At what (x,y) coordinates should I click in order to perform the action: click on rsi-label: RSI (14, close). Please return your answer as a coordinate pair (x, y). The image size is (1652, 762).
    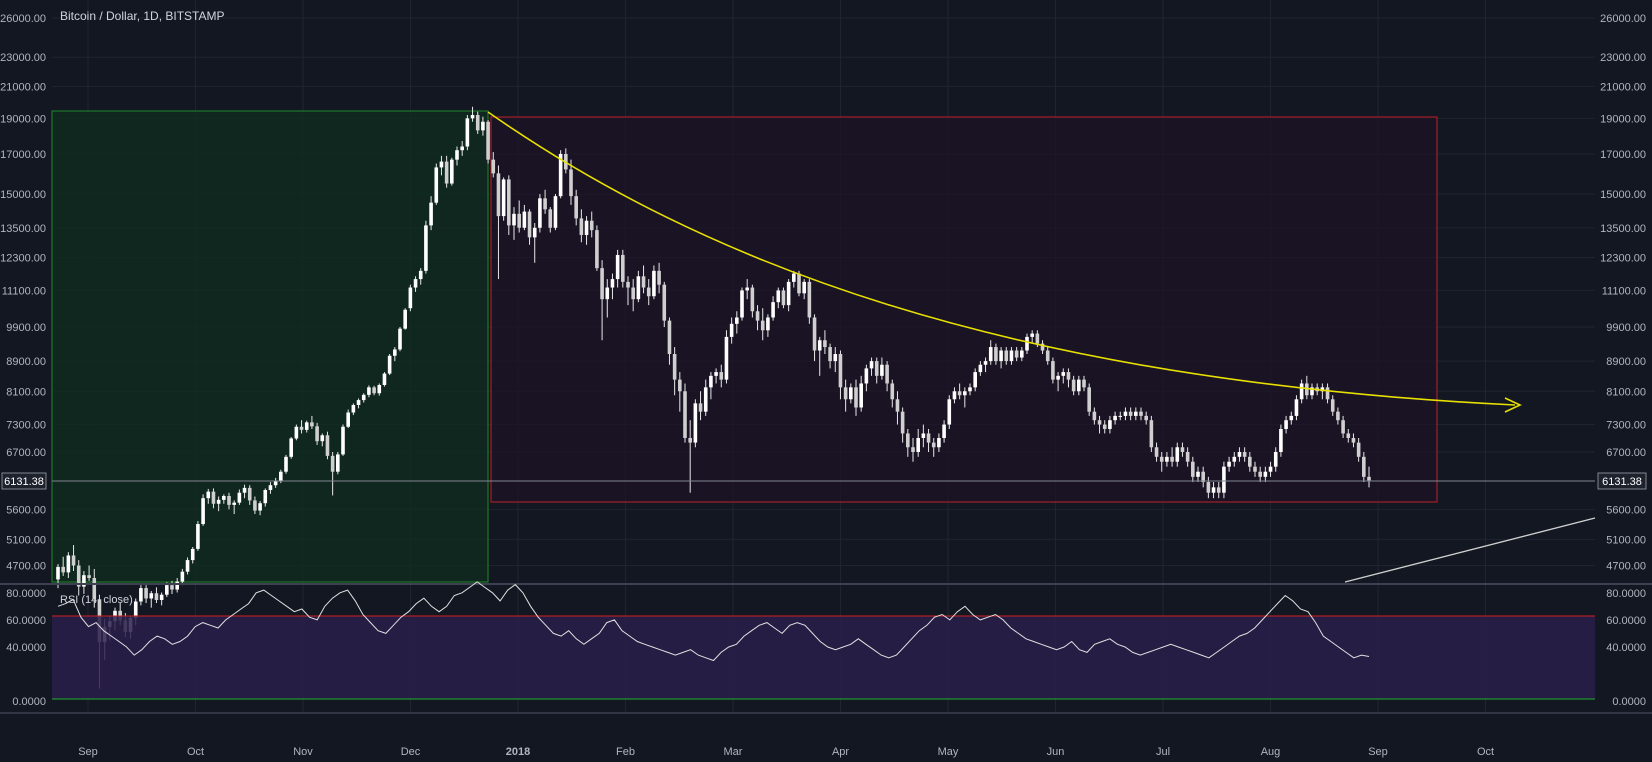
    Looking at the image, I should click on (96, 600).